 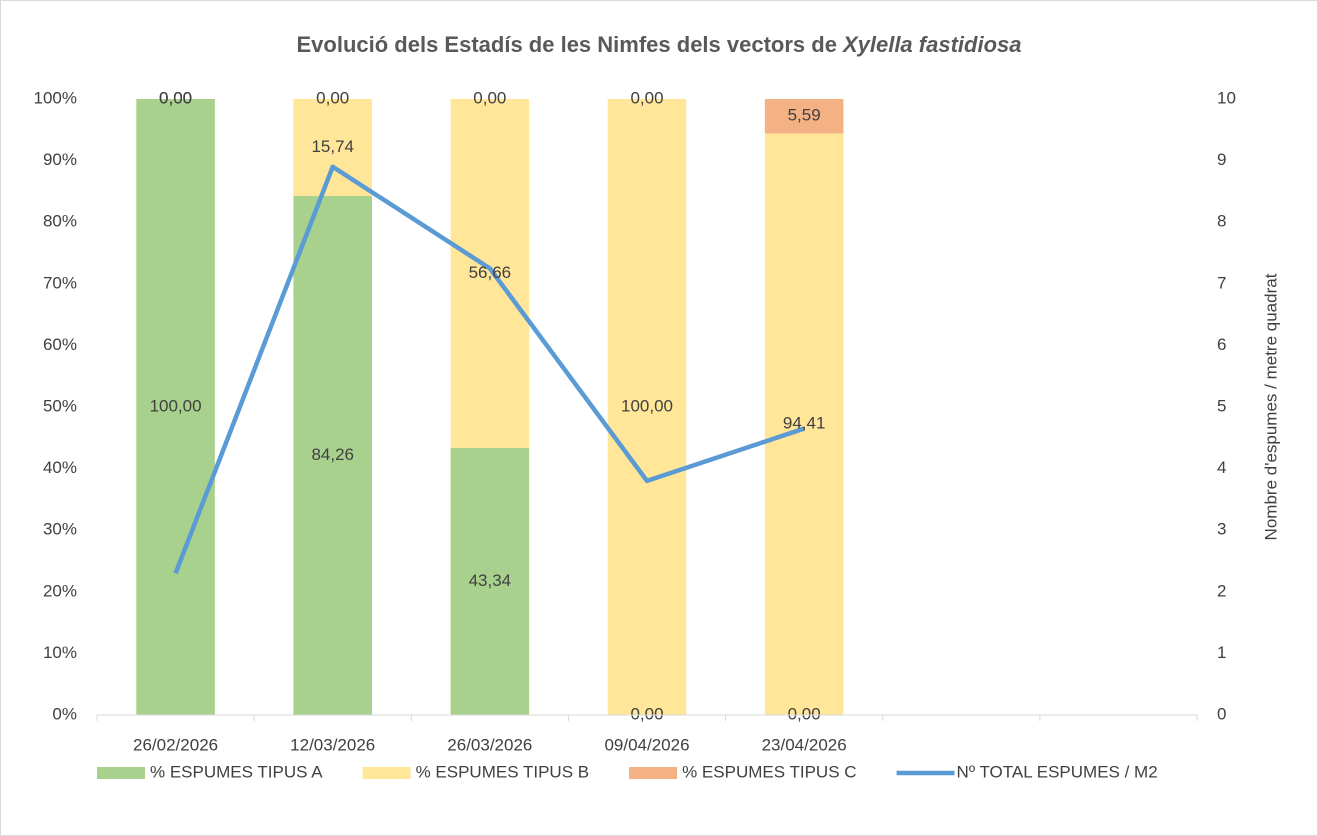 I want to click on data-label: 56,66, so click(x=490, y=272).